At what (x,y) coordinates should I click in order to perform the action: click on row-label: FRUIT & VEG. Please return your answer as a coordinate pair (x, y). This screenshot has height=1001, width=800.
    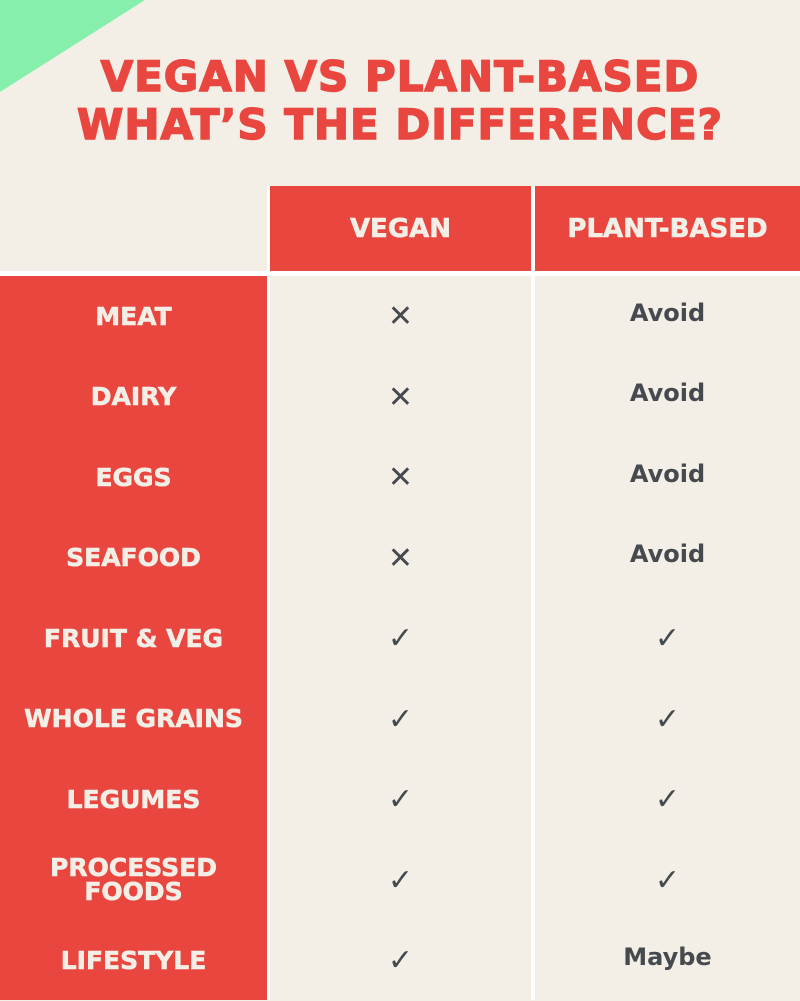
    Looking at the image, I should click on (133, 638).